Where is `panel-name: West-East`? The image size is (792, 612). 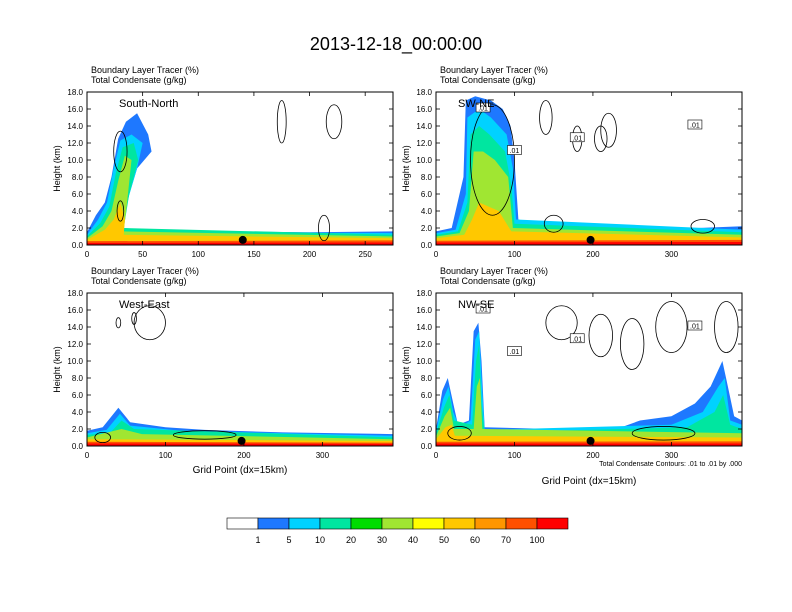 panel-name: West-East is located at coordinates (144, 305).